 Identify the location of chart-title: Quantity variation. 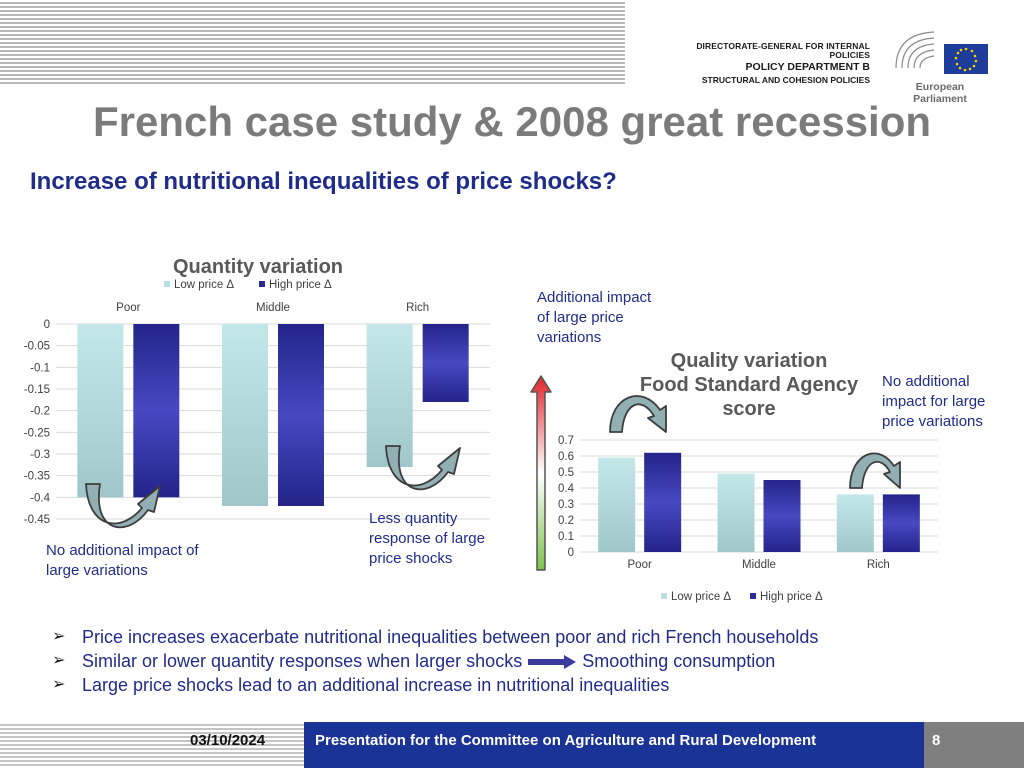
(258, 267).